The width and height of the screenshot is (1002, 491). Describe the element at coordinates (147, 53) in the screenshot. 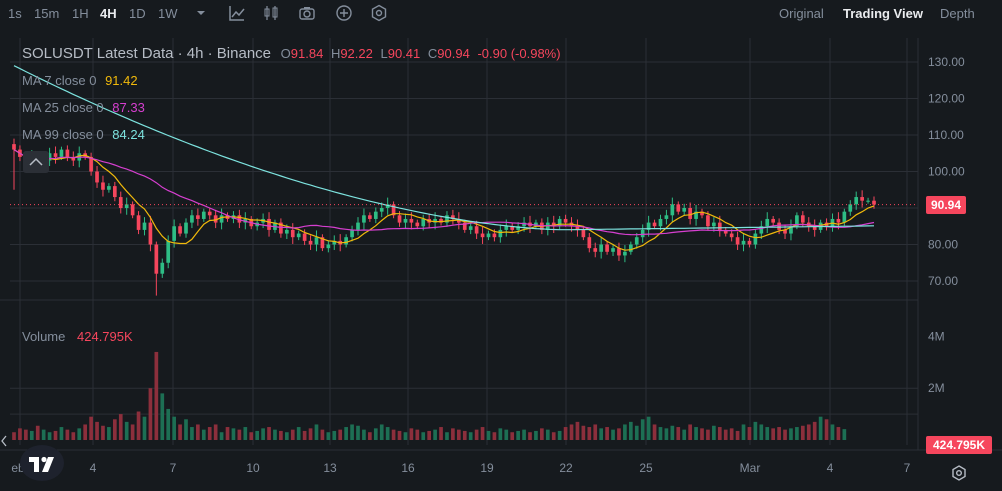

I see `pair-title: SOLUSDT Latest Data · 4h · Binance` at that location.